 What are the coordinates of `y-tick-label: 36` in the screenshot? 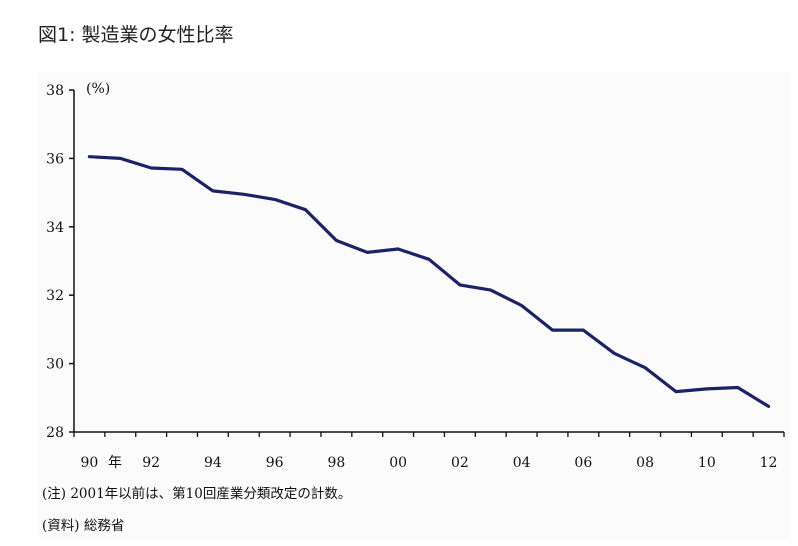 It's located at (55, 159).